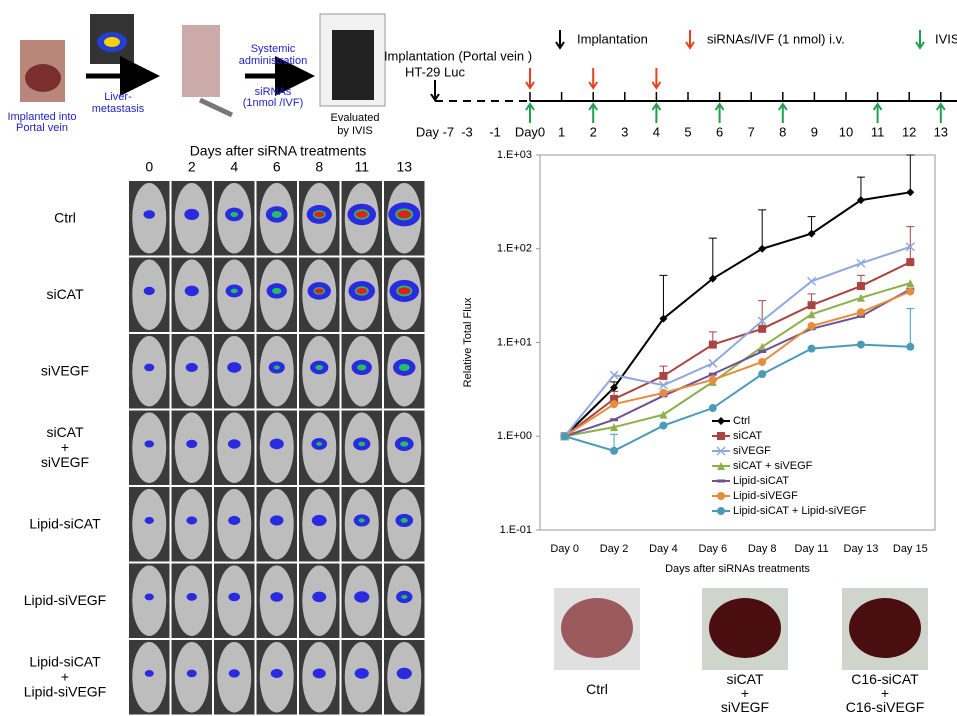 The image size is (957, 716). What do you see at coordinates (737, 364) in the screenshot?
I see `series-line` at bounding box center [737, 364].